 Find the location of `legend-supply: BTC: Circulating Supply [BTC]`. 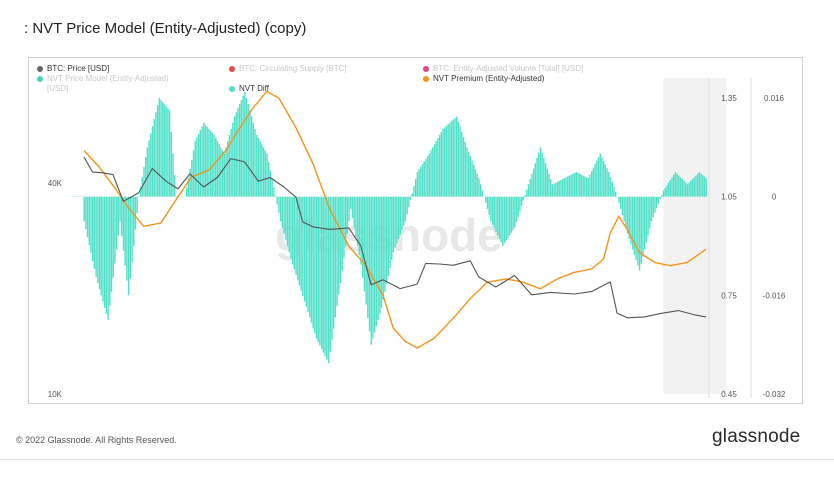

legend-supply: BTC: Circulating Supply [BTC] is located at coordinates (288, 68).